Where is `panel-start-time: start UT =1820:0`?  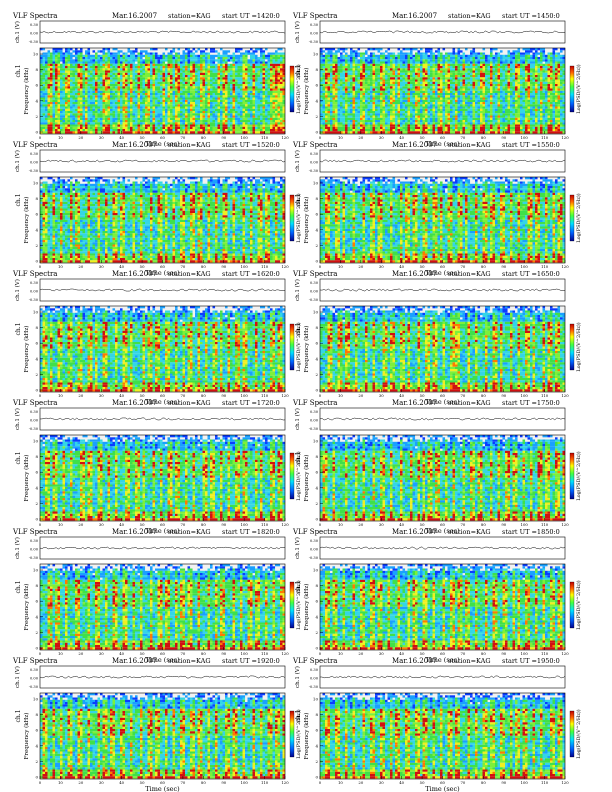 panel-start-time: start UT =1820:0 is located at coordinates (251, 532).